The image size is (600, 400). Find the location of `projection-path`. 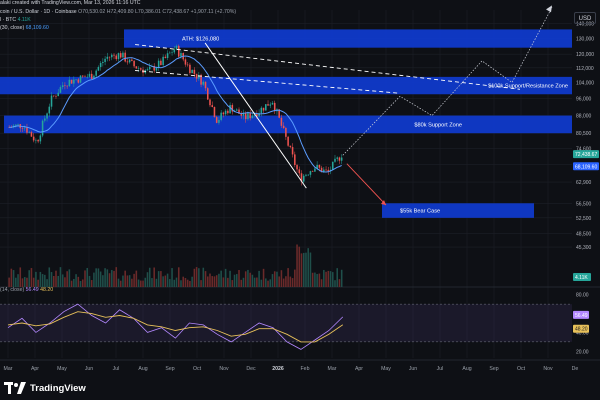

projection-path is located at coordinates (447, 81).